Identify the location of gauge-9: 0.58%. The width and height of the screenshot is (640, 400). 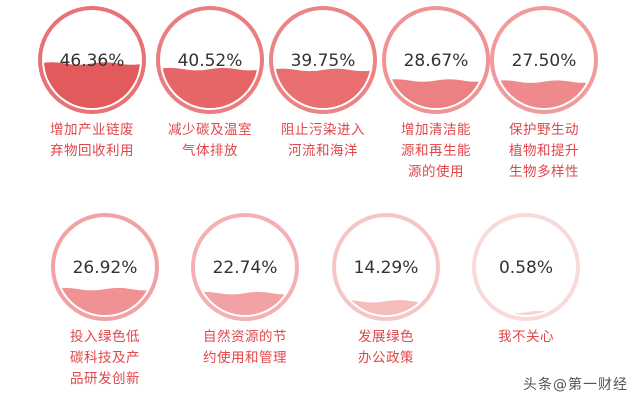
(526, 267).